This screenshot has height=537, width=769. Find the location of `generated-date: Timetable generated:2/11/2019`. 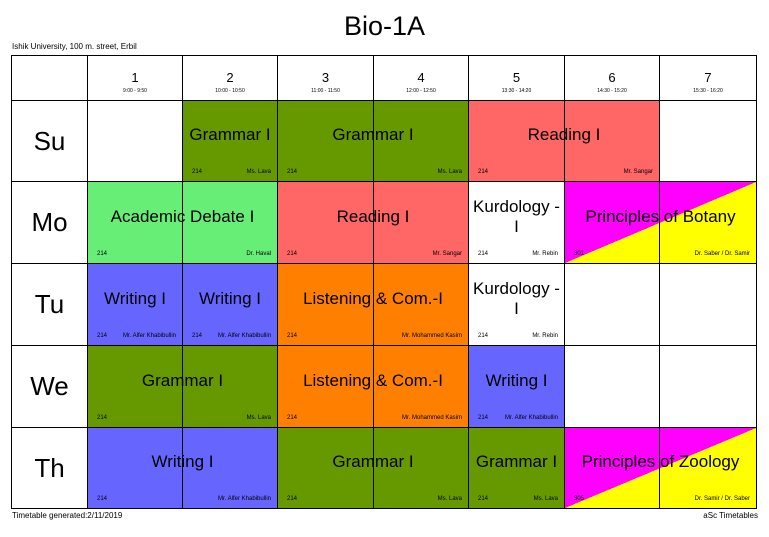

generated-date: Timetable generated:2/11/2019 is located at coordinates (67, 515).